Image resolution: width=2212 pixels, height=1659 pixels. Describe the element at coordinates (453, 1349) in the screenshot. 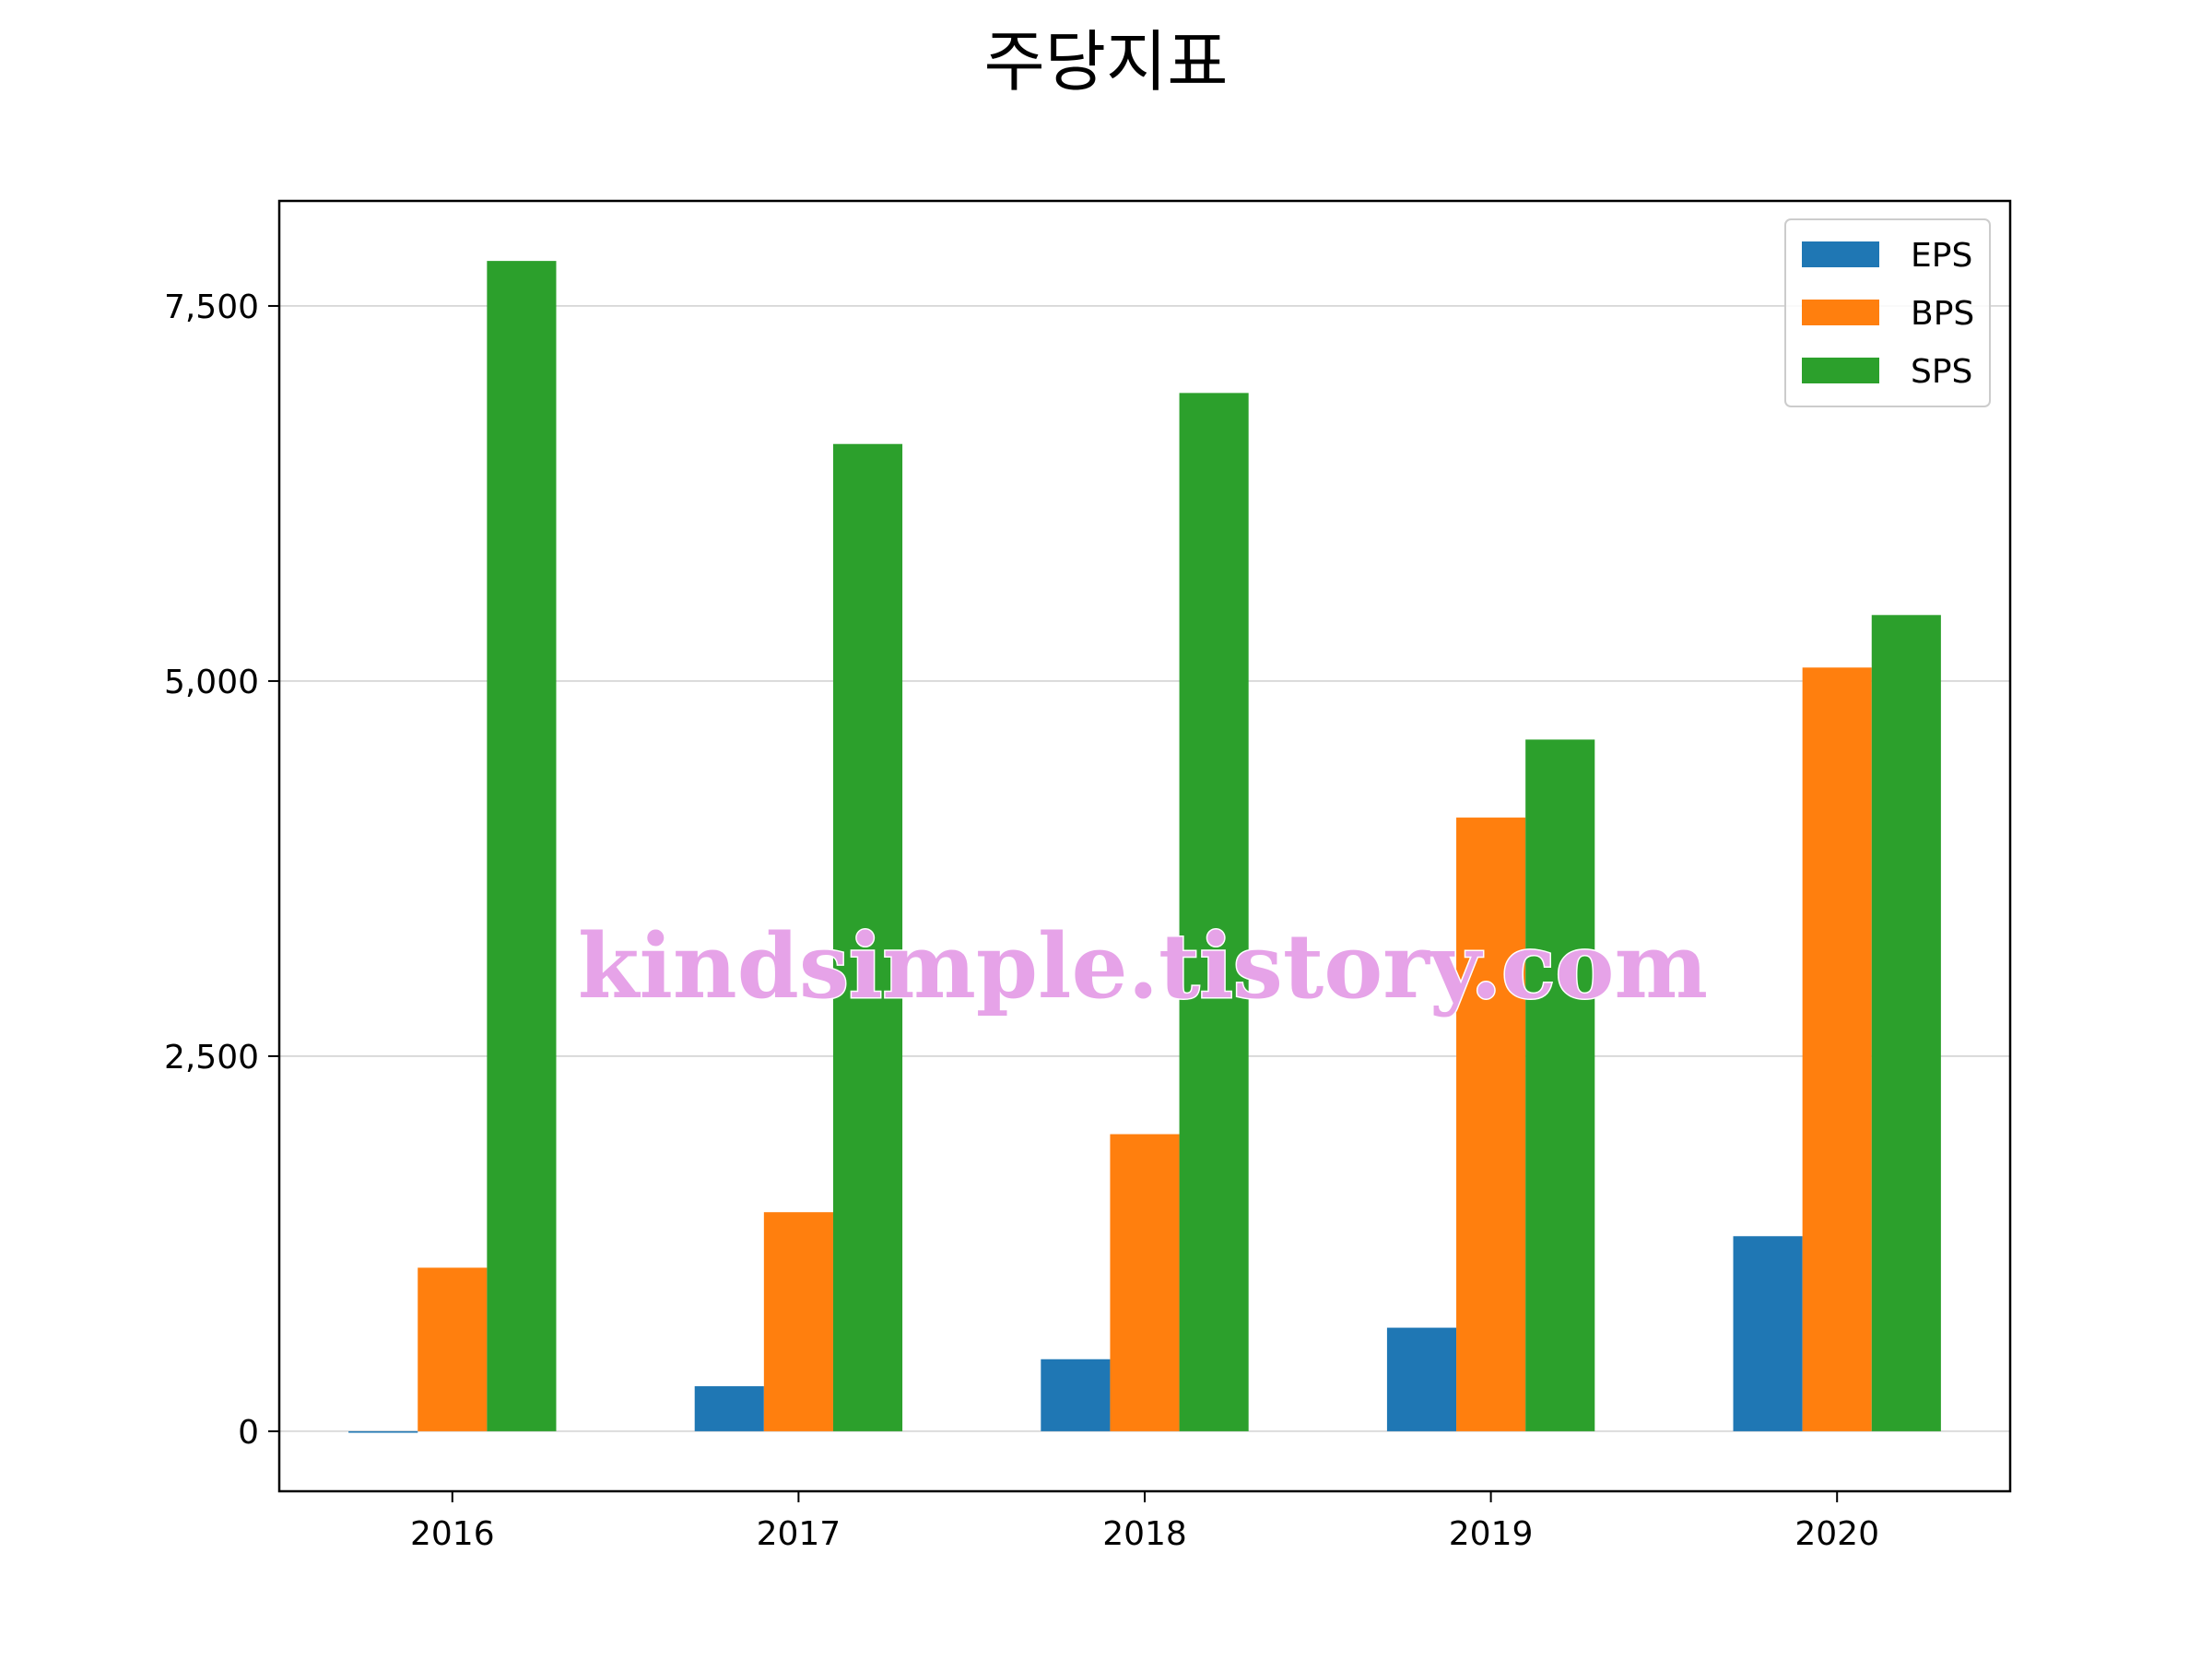

I see `bar-bps-2016` at that location.